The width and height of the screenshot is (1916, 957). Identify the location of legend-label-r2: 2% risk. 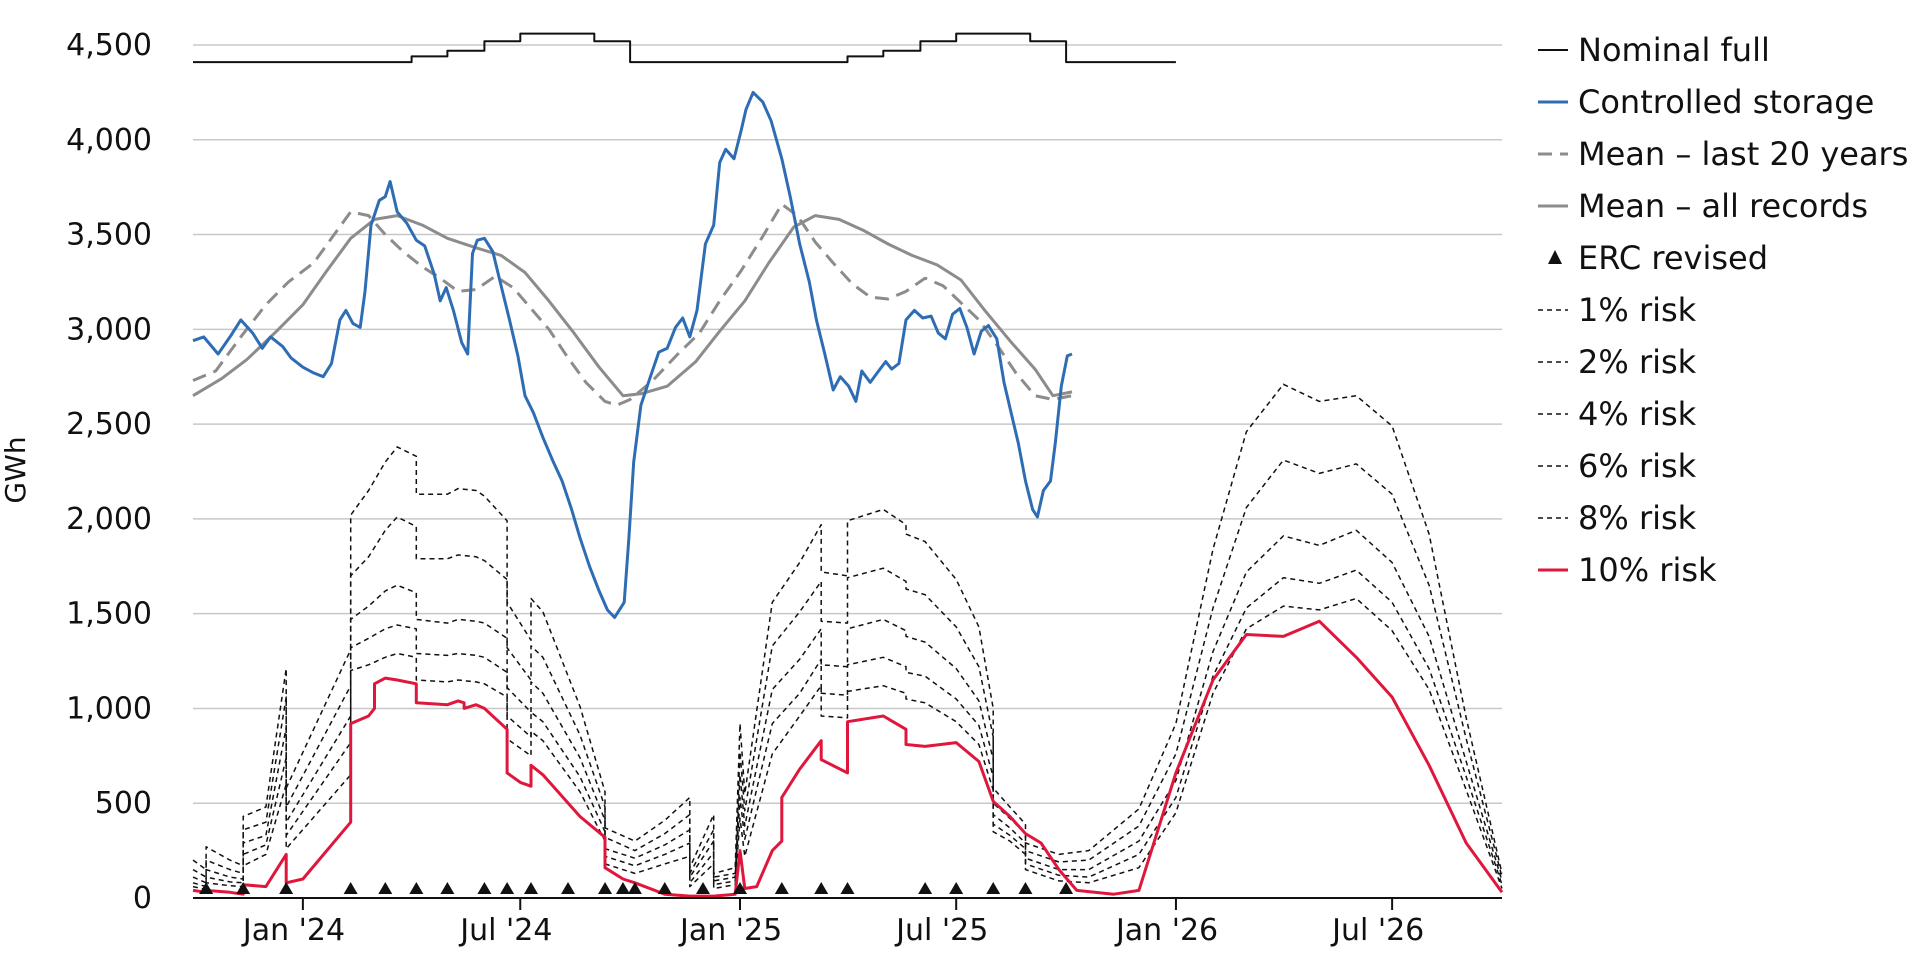
(1637, 362).